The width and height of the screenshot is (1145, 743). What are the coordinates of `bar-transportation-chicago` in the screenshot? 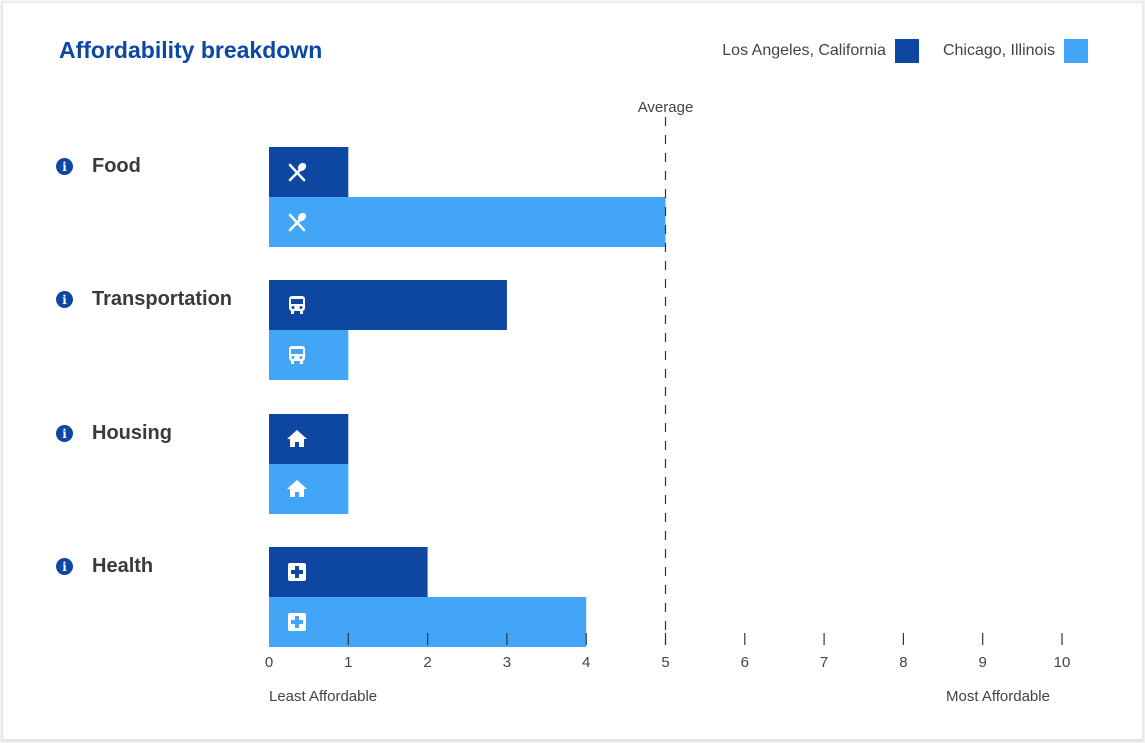 It's located at (309, 355).